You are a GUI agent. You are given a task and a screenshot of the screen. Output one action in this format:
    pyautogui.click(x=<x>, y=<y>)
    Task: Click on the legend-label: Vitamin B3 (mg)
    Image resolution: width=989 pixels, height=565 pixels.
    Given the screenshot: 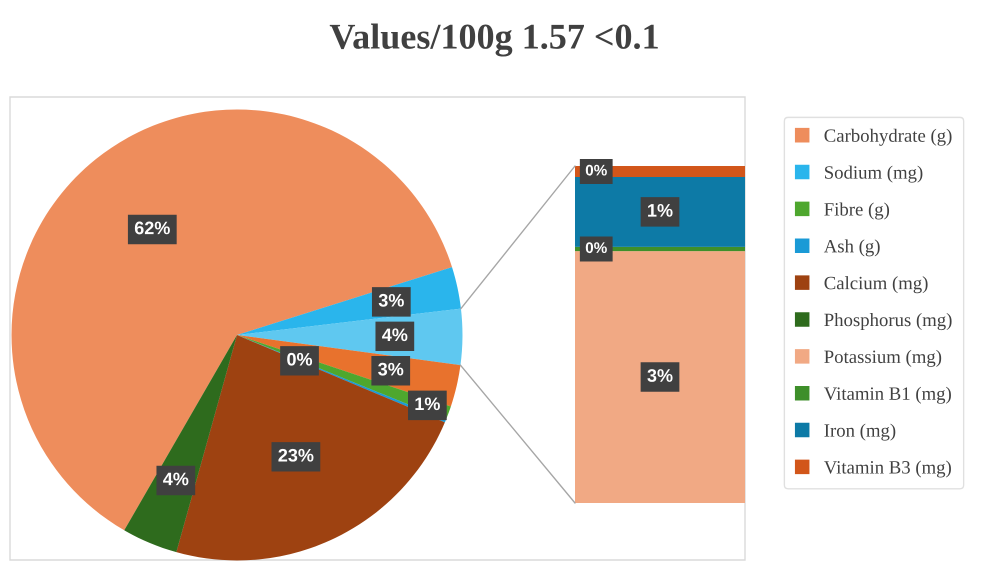 What is the action you would take?
    pyautogui.click(x=887, y=469)
    